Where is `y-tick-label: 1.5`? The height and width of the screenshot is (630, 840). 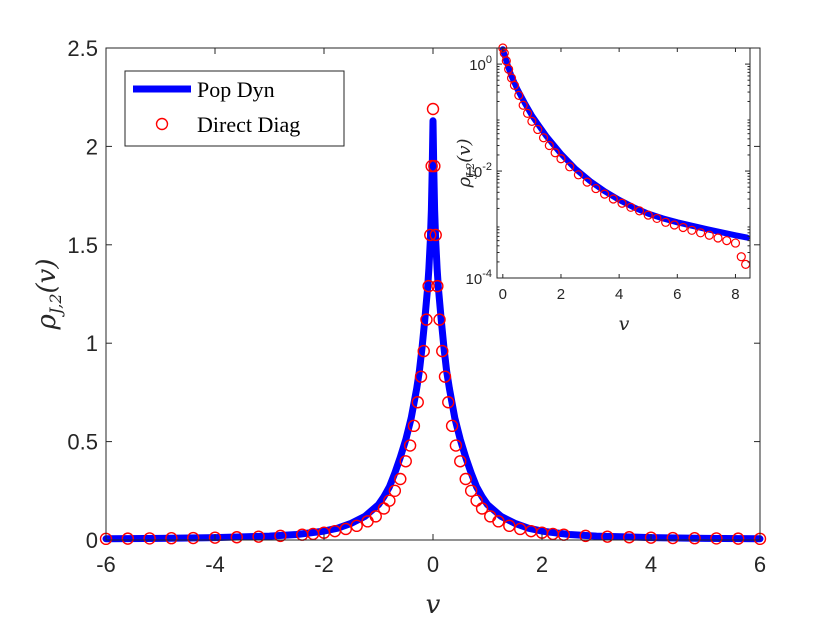
y-tick-label: 1.5 is located at coordinates (82, 245).